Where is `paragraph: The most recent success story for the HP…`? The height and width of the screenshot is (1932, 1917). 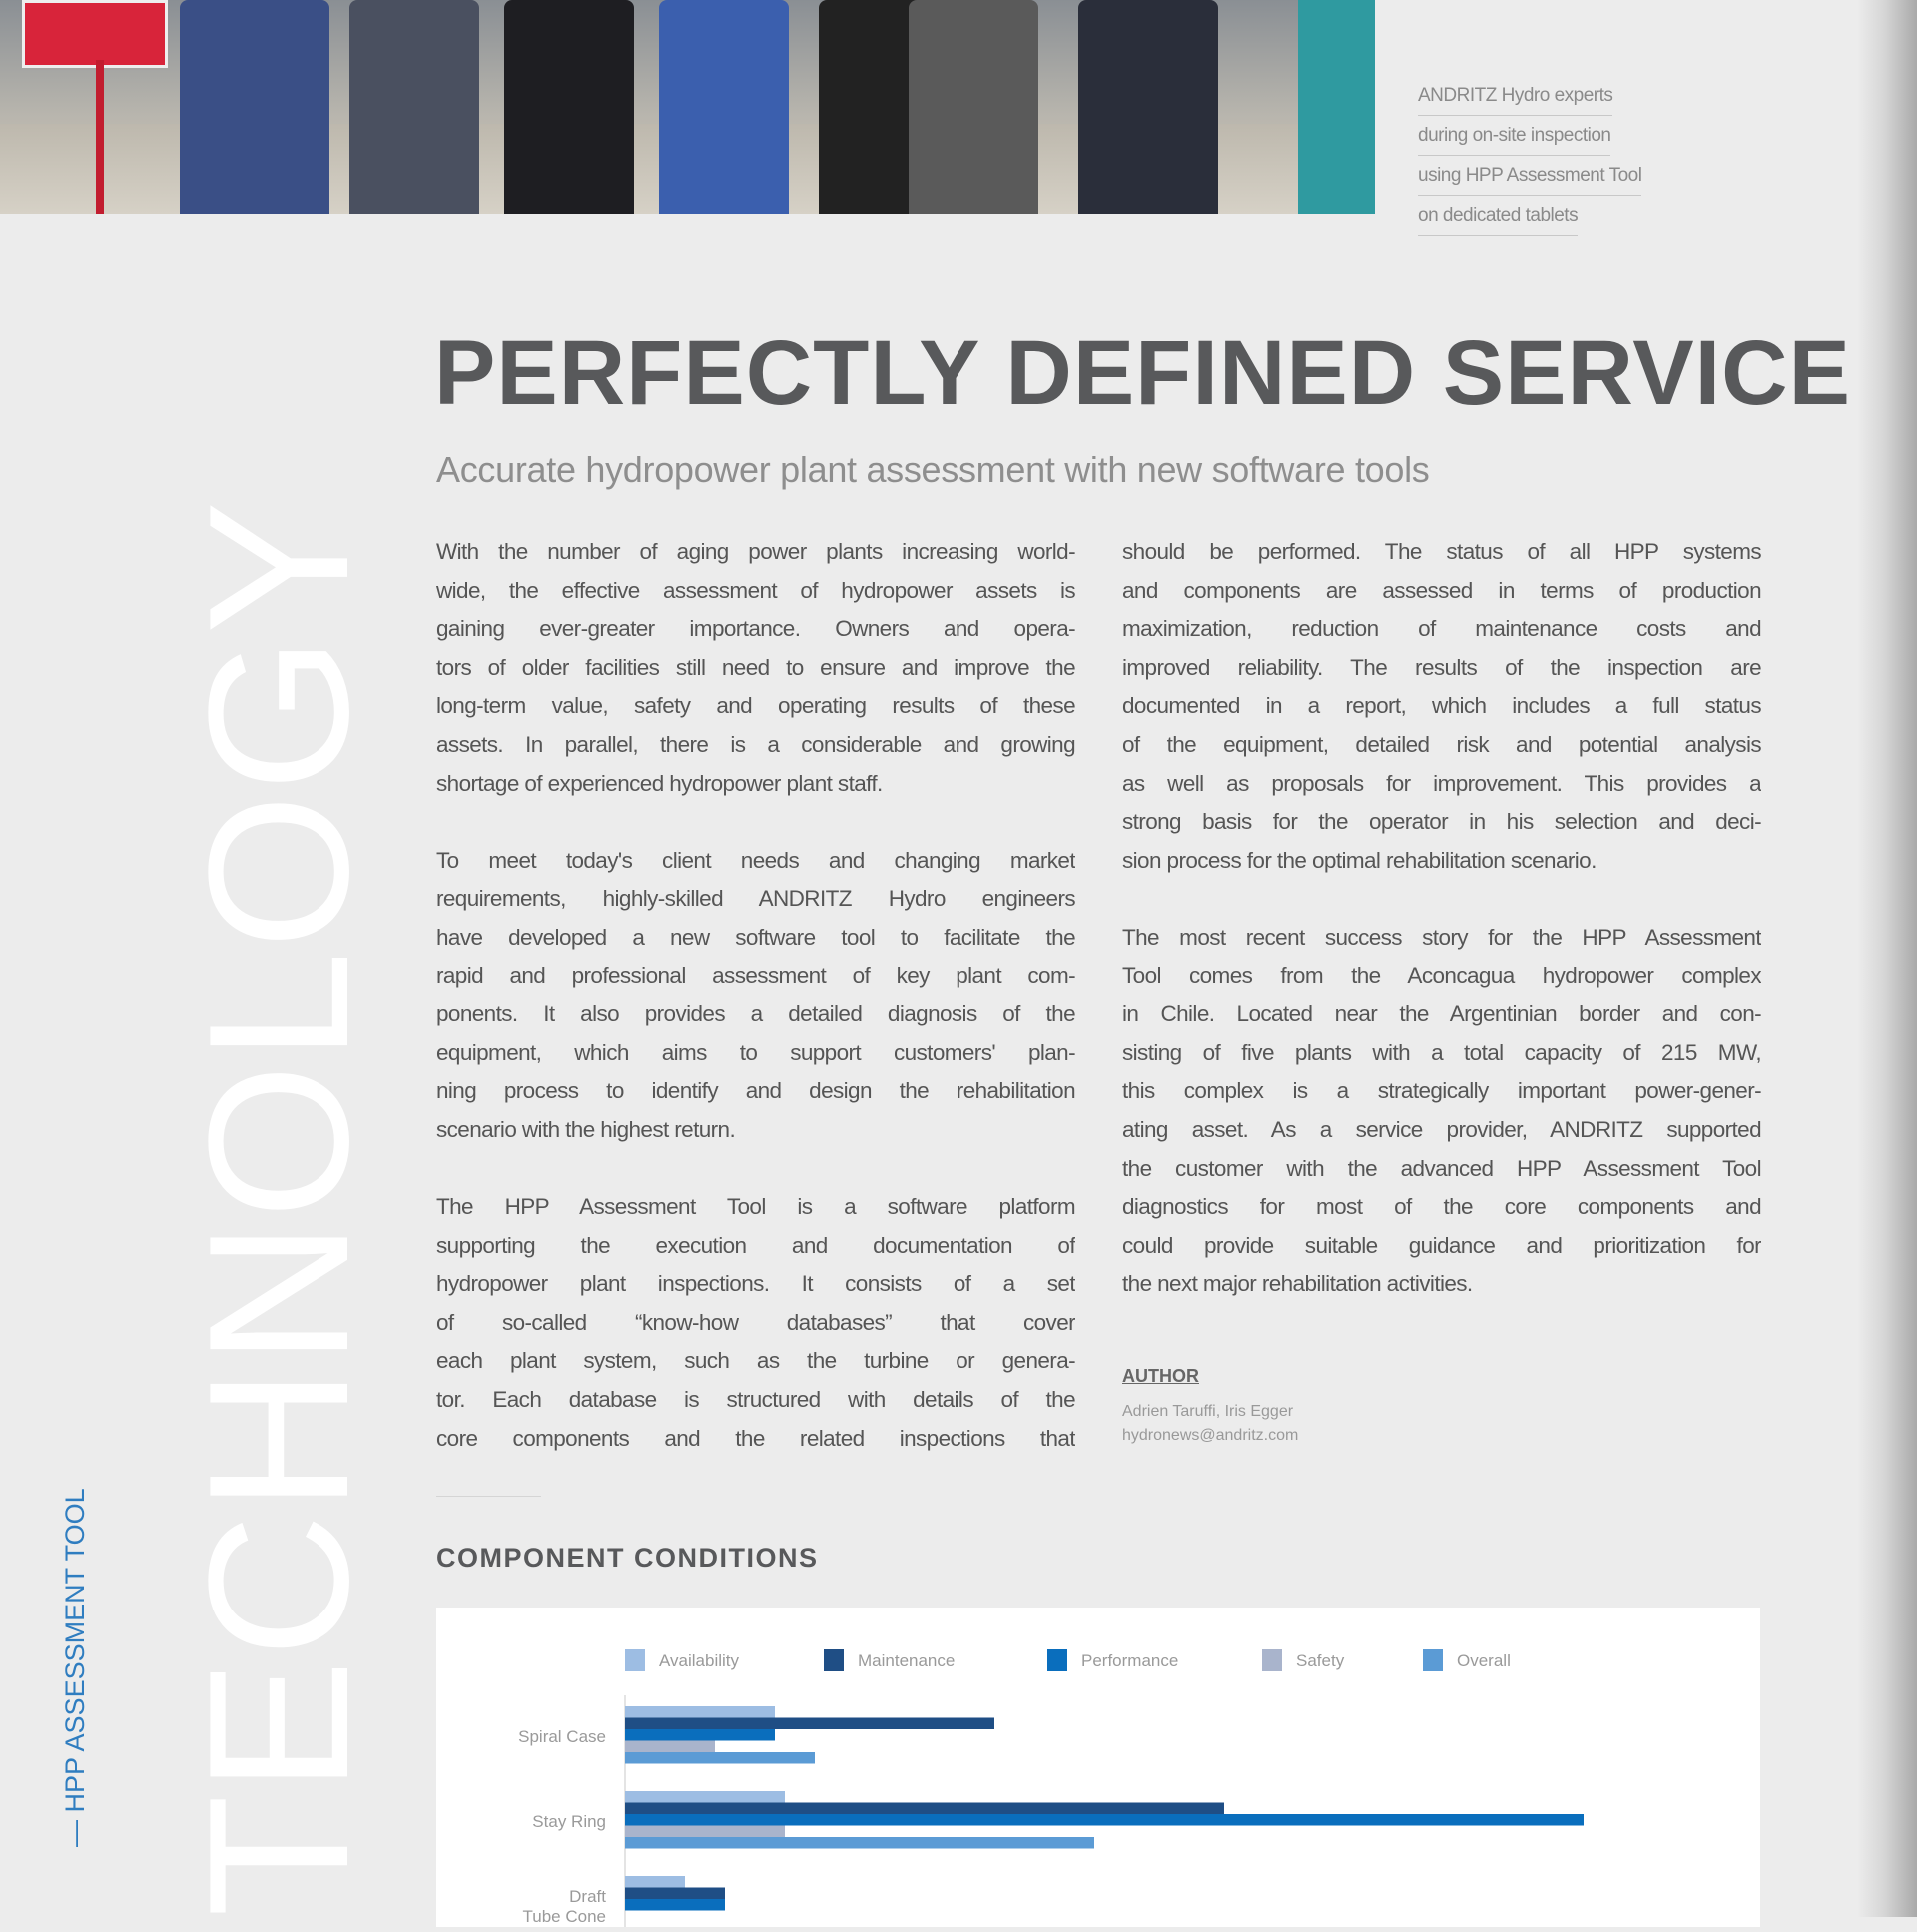
paragraph: The most recent success story for the HP… is located at coordinates (1441, 1112).